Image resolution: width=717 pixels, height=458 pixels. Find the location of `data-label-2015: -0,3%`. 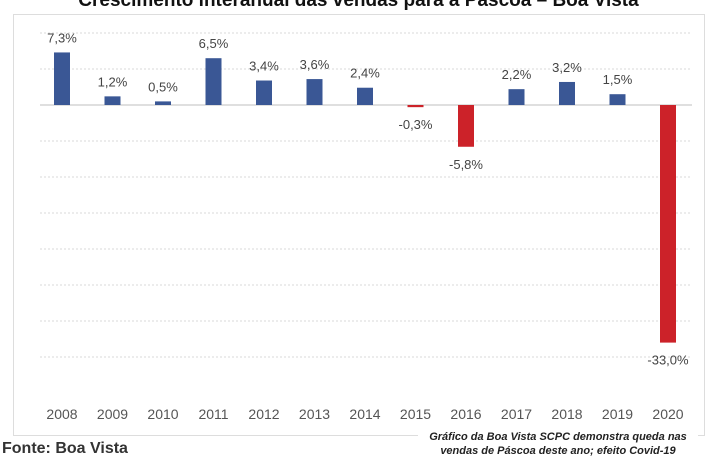

data-label-2015: -0,3% is located at coordinates (416, 124).